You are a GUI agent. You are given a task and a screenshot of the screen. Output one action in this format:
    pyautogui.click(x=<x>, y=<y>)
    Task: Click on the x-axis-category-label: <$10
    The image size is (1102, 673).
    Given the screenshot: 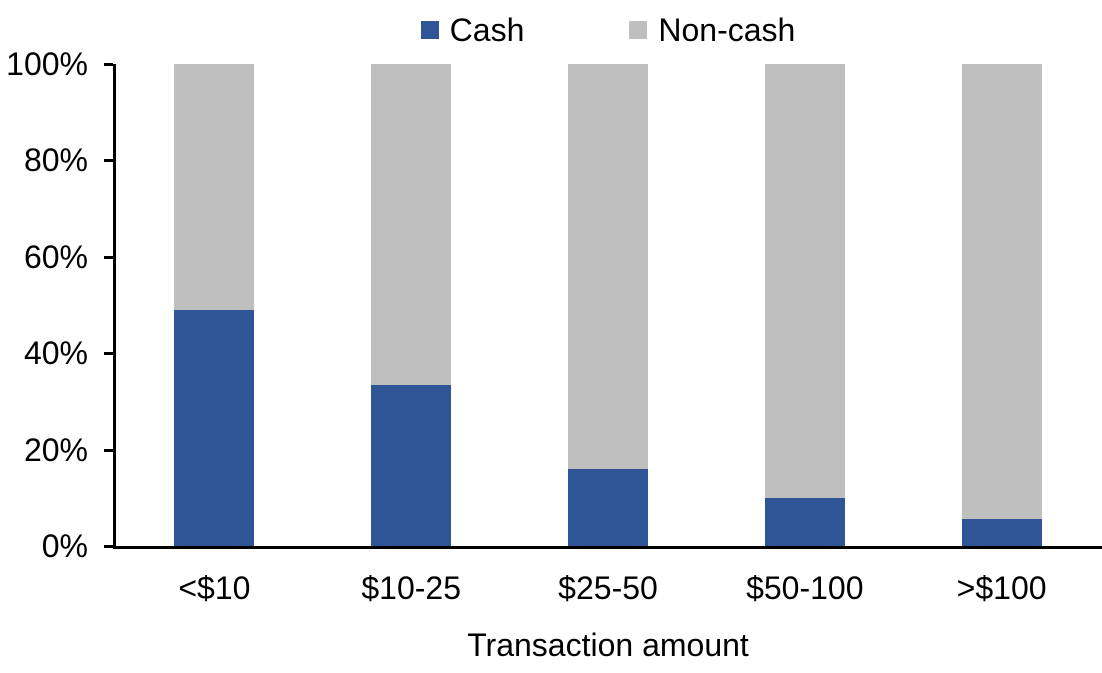 What is the action you would take?
    pyautogui.click(x=214, y=588)
    